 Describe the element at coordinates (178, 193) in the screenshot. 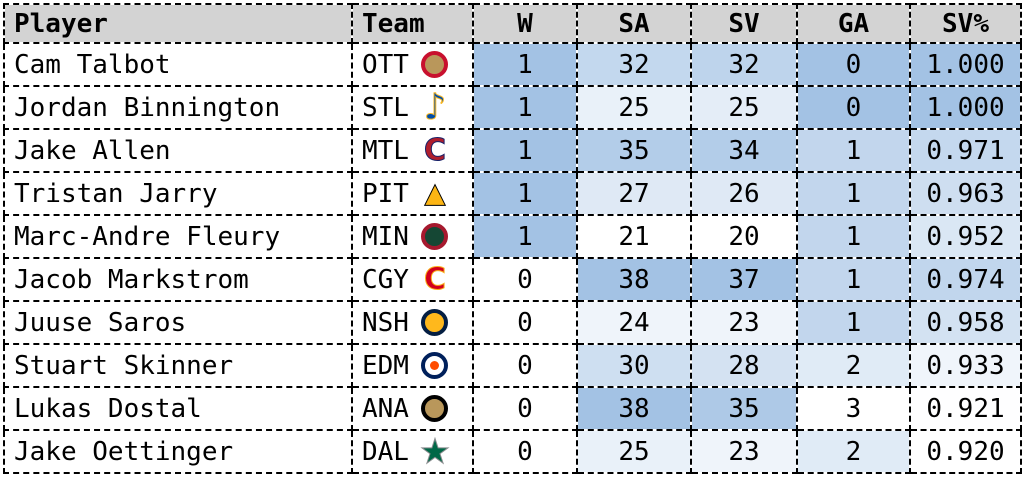

I see `cell-player: Tristan Jarry` at that location.